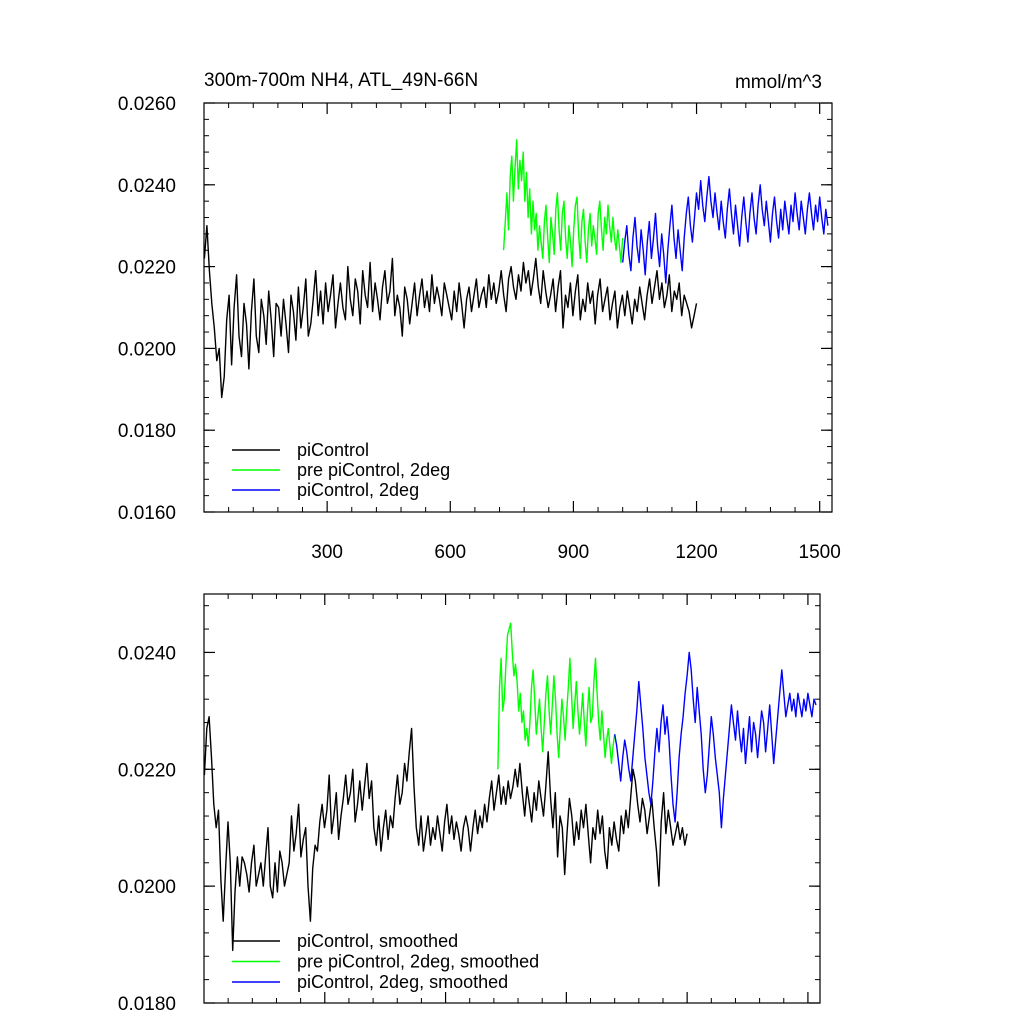 Image resolution: width=1024 pixels, height=1024 pixels. I want to click on bottom-y-tick-label: 0.0200, so click(147, 887).